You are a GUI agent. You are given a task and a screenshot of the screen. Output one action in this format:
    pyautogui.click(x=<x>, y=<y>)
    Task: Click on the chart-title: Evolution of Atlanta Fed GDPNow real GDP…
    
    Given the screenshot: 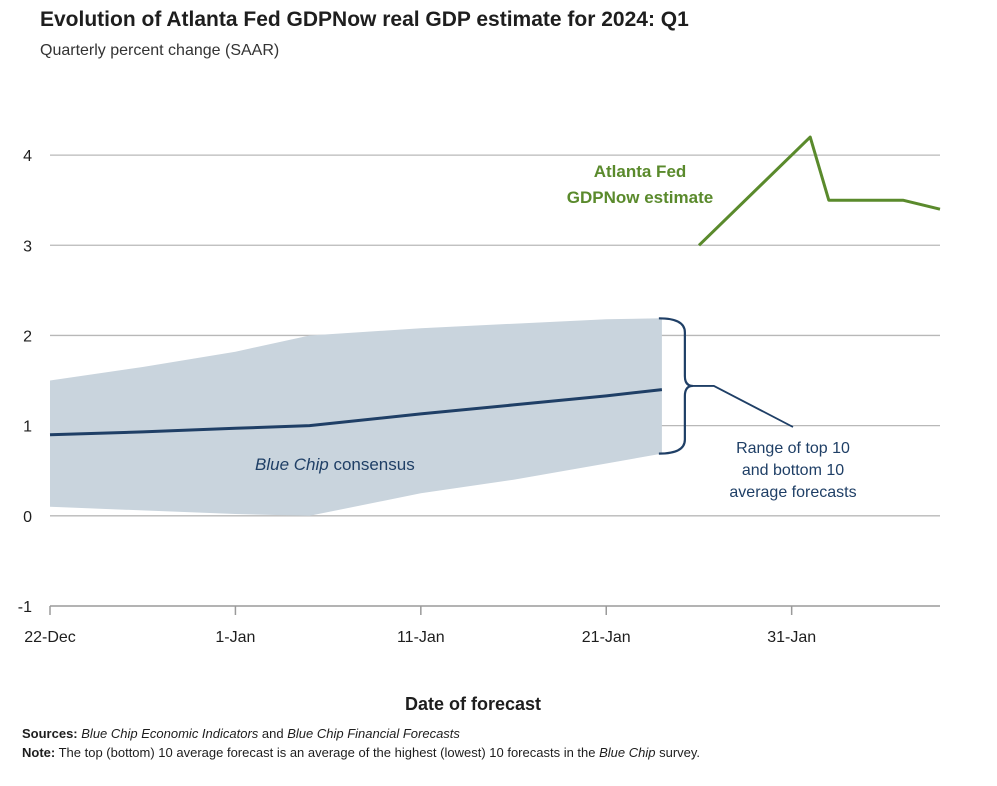 What is the action you would take?
    pyautogui.click(x=364, y=19)
    